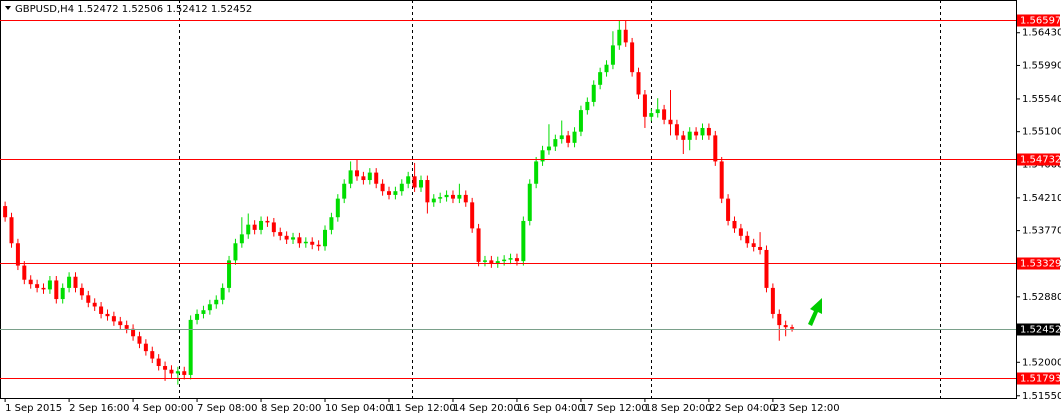  I want to click on level-label: 1.51793, so click(1040, 379).